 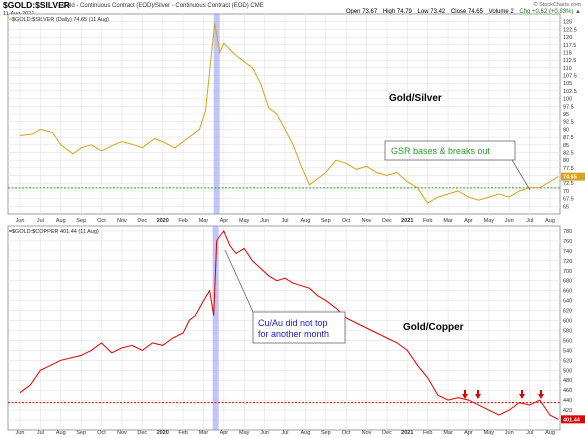 I want to click on gold-copper-y-tick-label: 620, so click(x=567, y=312).